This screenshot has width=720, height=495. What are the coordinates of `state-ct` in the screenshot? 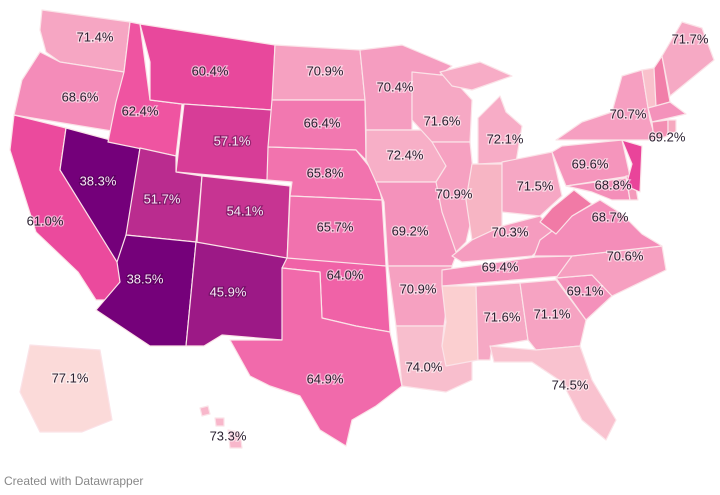 It's located at (660, 130).